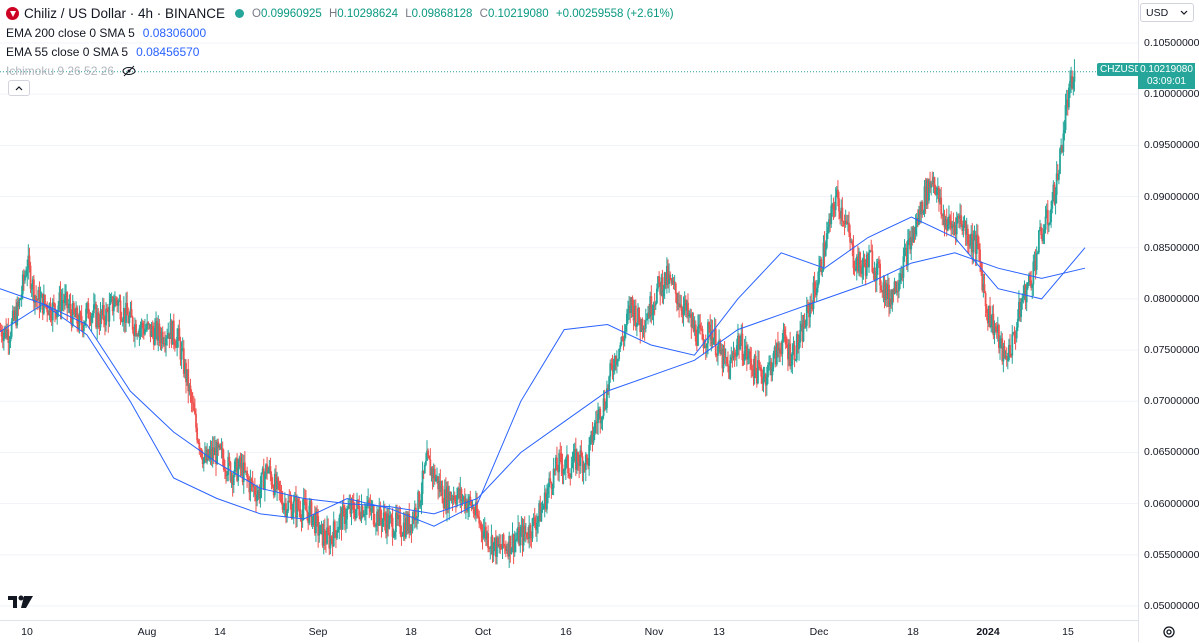 The height and width of the screenshot is (643, 1199). What do you see at coordinates (342, 32) in the screenshot?
I see `indicator-ema200: EMA 200 close 0 SMA 5 0.08306000` at bounding box center [342, 32].